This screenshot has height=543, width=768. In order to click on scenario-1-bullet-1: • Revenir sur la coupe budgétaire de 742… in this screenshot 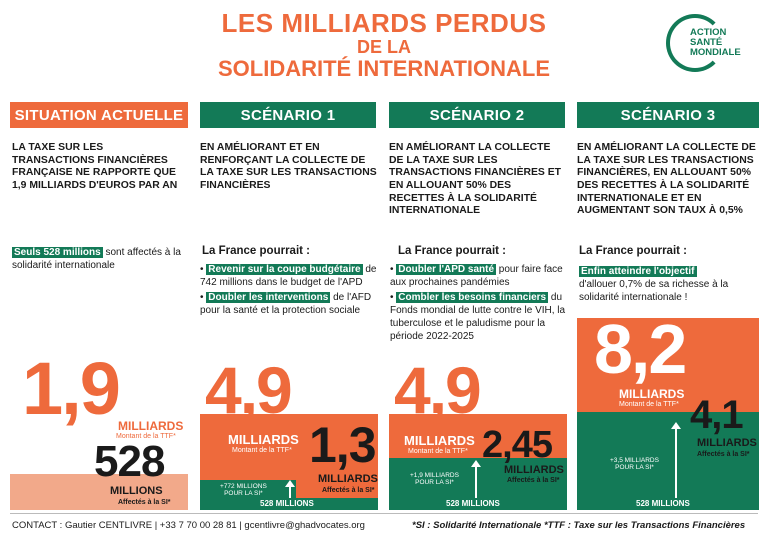, I will do `click(288, 276)`.